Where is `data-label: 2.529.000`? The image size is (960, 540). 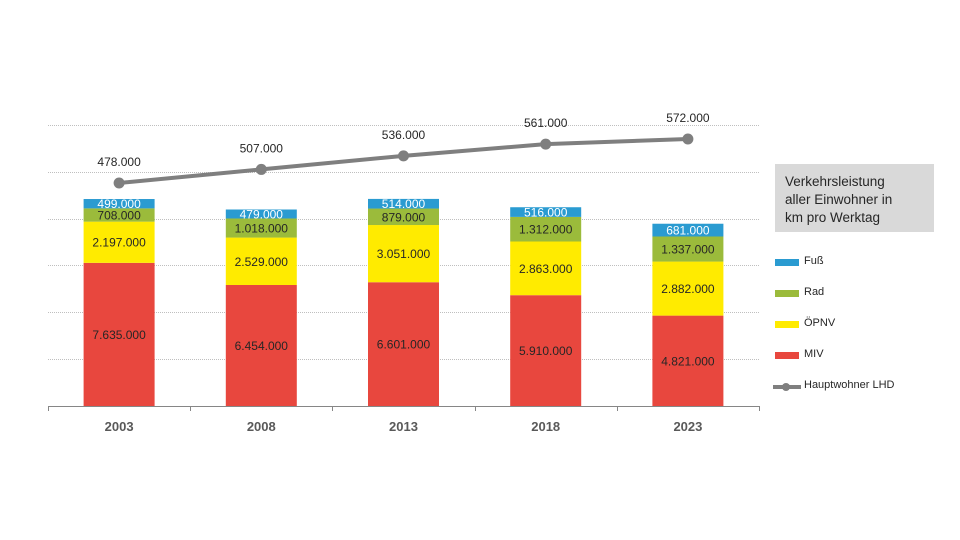
data-label: 2.529.000 is located at coordinates (262, 262).